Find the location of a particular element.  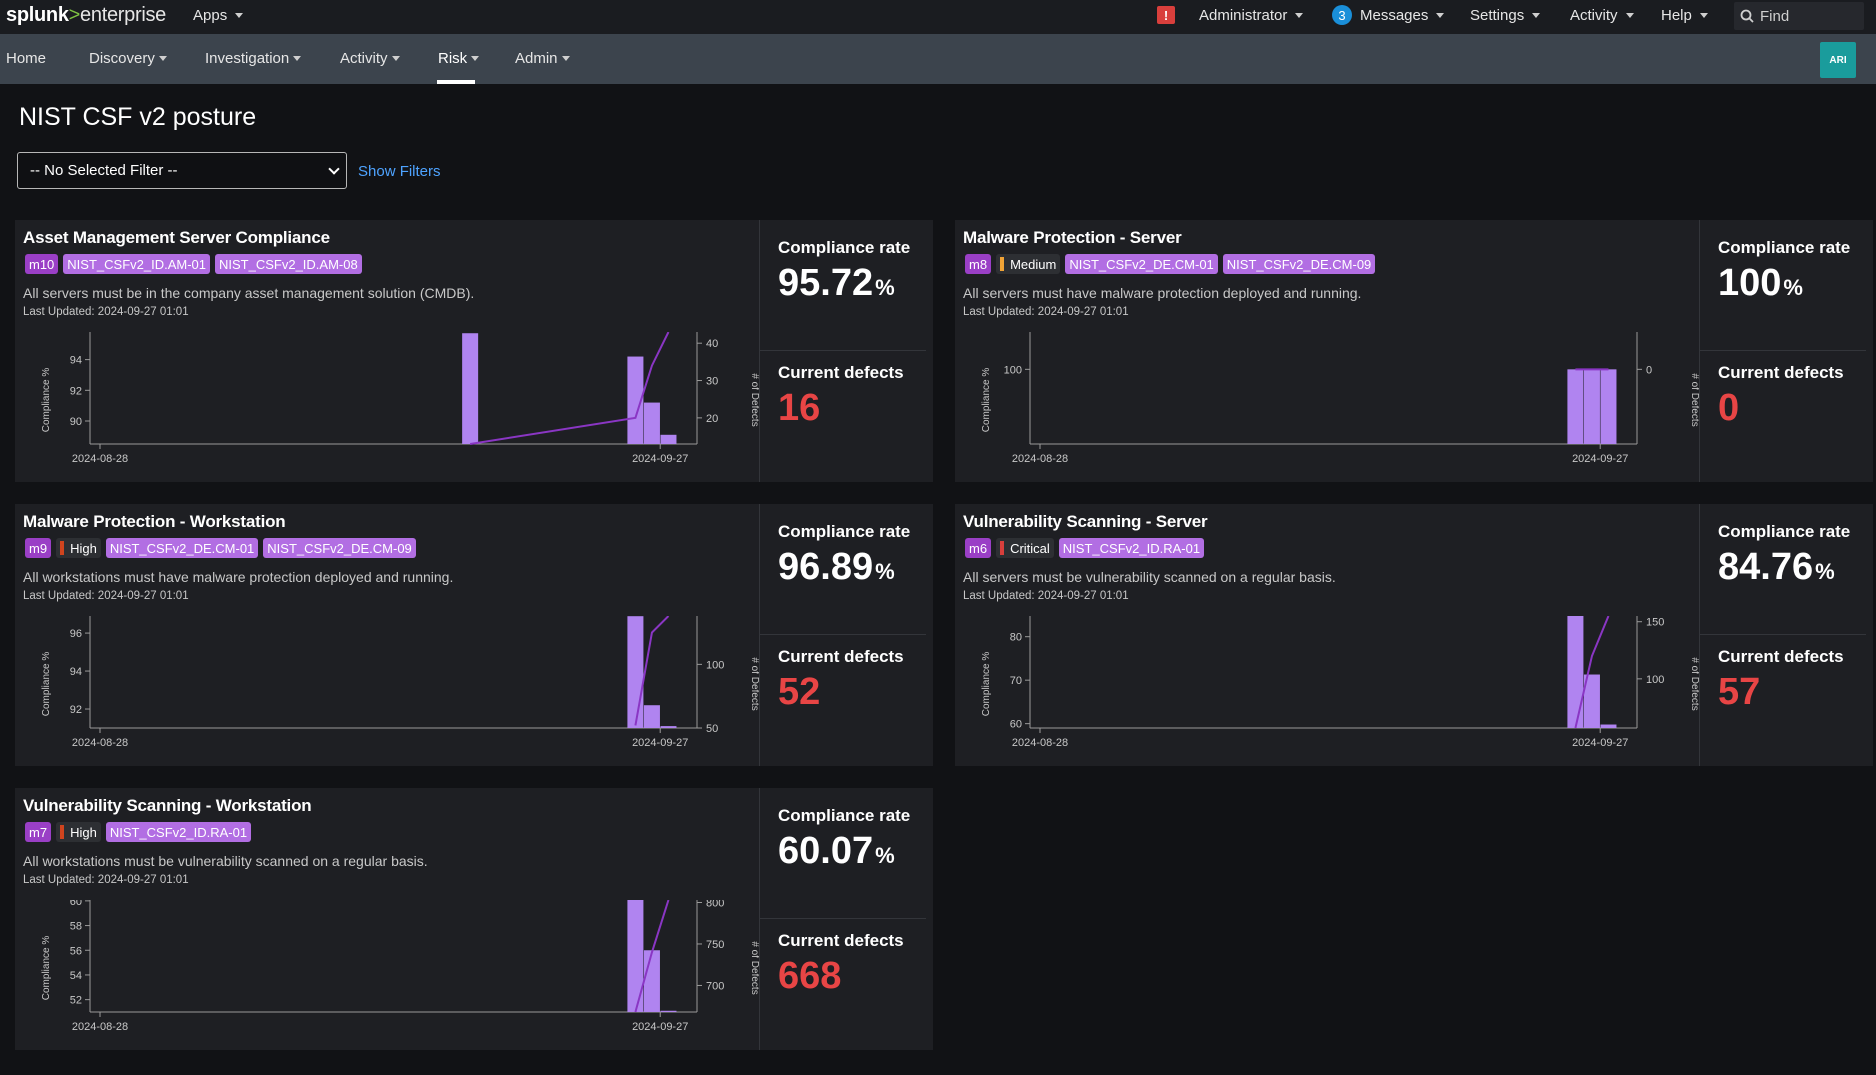

nist-tag: NIST_CSFv2_ID.AM-08 is located at coordinates (288, 264).